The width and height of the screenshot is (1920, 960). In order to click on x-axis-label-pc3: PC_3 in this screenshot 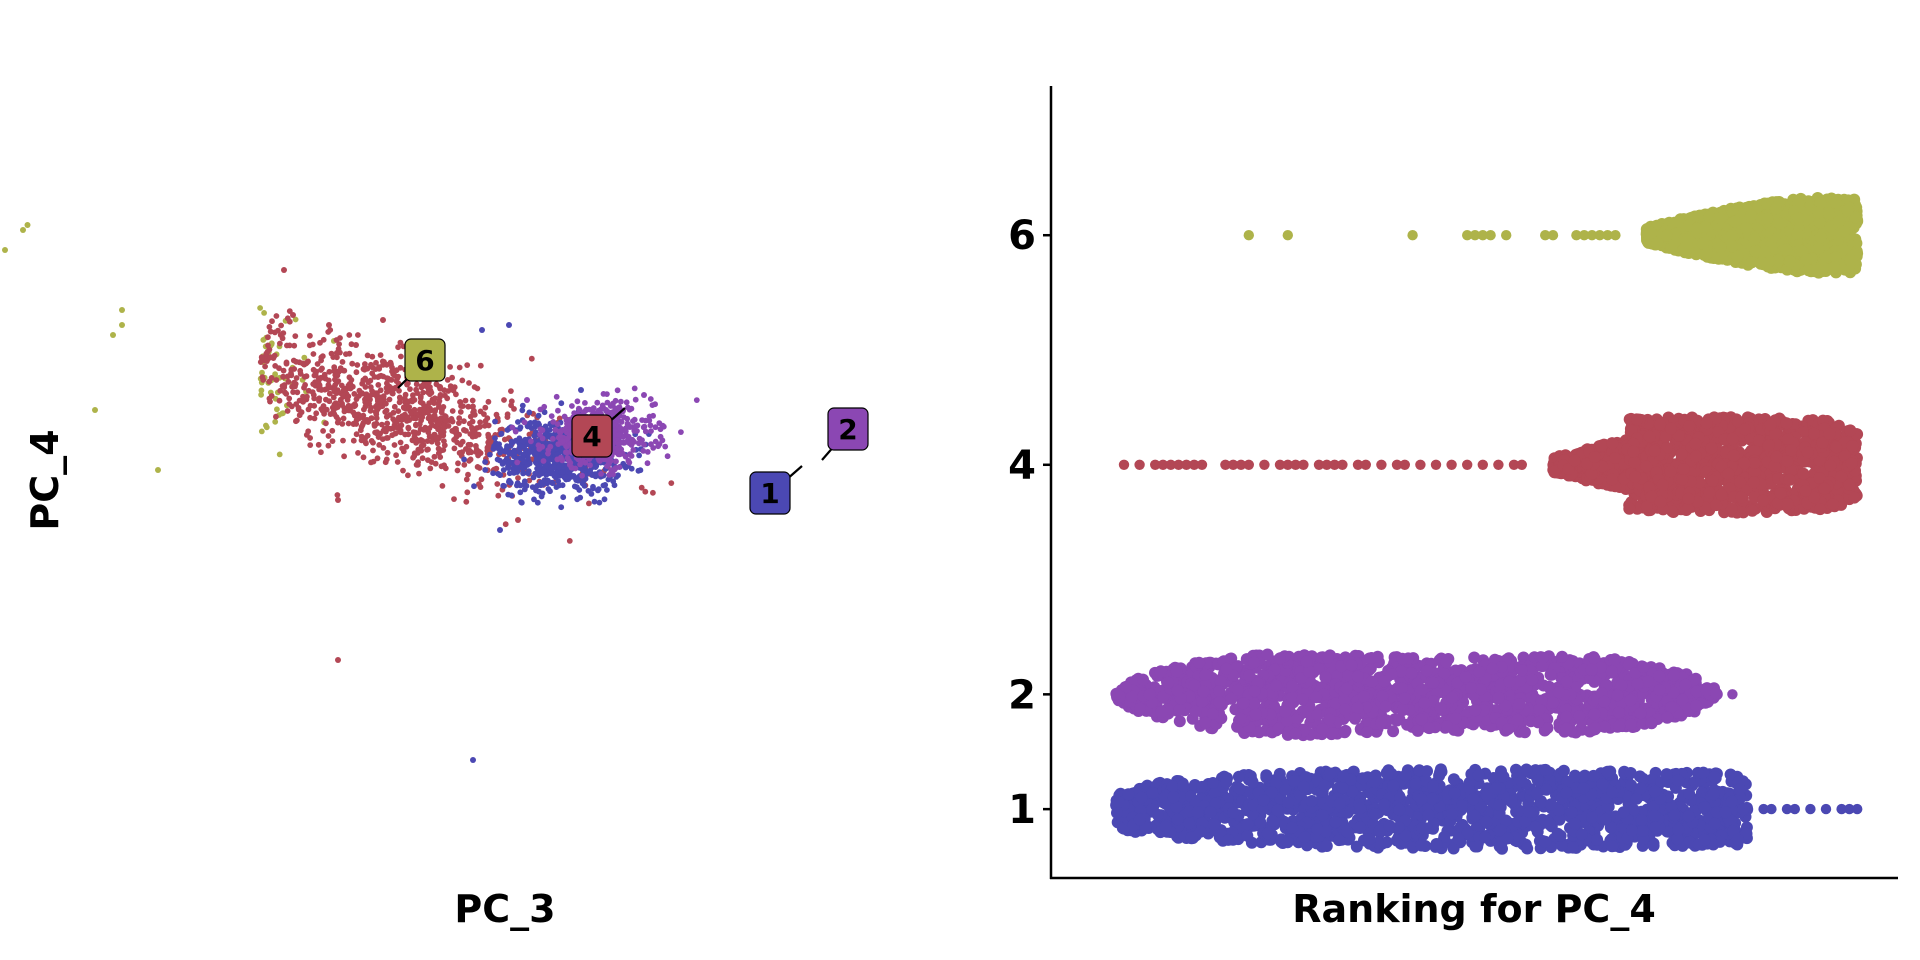, I will do `click(504, 909)`.